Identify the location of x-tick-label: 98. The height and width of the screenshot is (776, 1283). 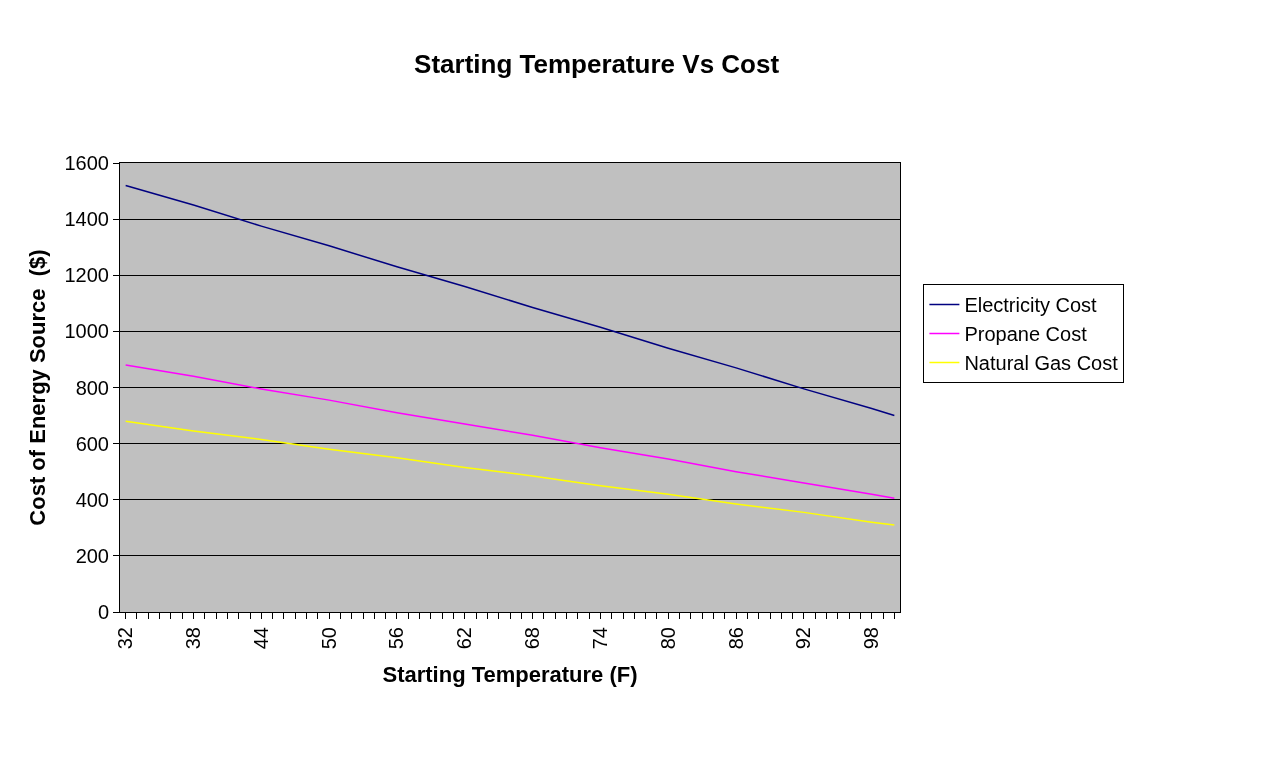
(871, 638).